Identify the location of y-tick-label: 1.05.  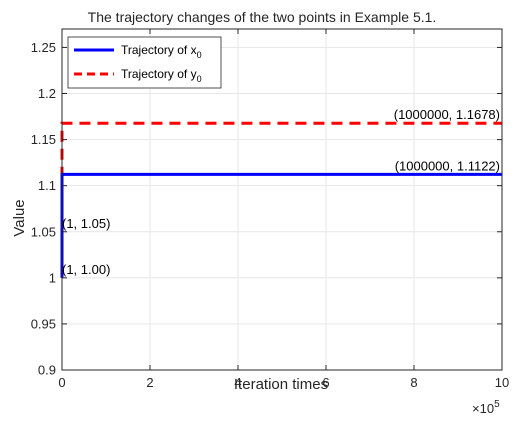
(43, 231).